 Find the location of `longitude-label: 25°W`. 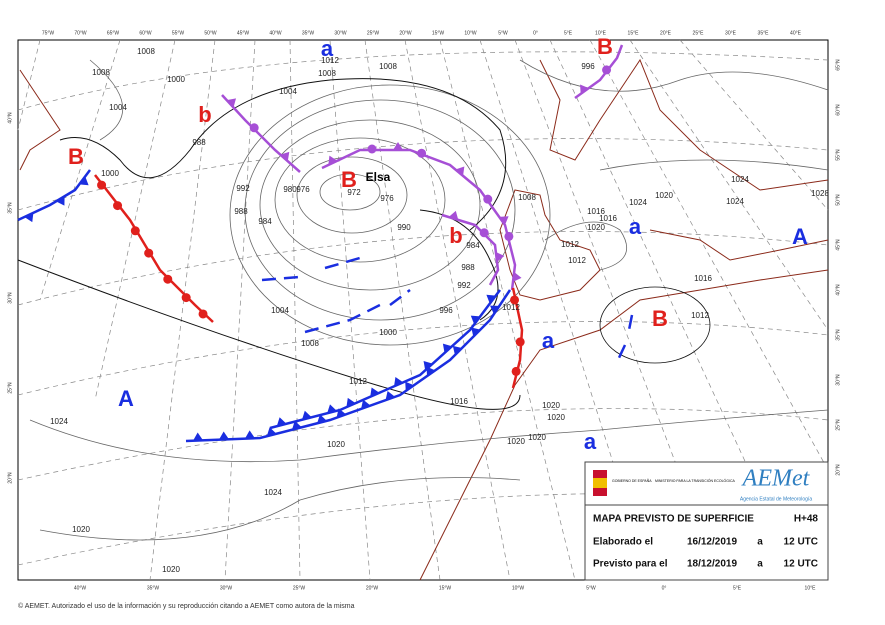

longitude-label: 25°W is located at coordinates (373, 33).